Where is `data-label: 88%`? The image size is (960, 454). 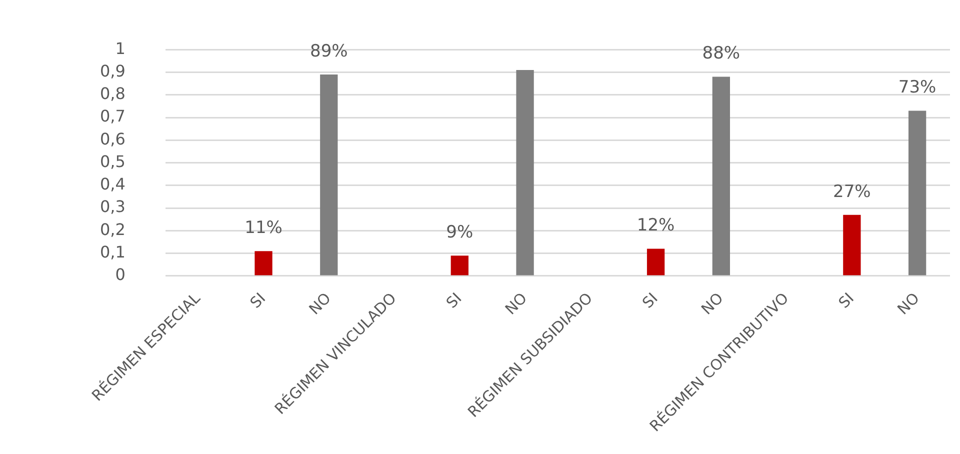 data-label: 88% is located at coordinates (721, 54).